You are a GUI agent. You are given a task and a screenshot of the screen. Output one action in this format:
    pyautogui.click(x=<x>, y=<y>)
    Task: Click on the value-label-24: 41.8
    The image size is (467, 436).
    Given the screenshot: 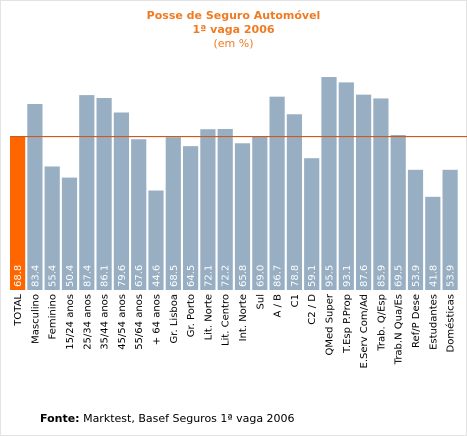 What is the action you would take?
    pyautogui.click(x=433, y=276)
    